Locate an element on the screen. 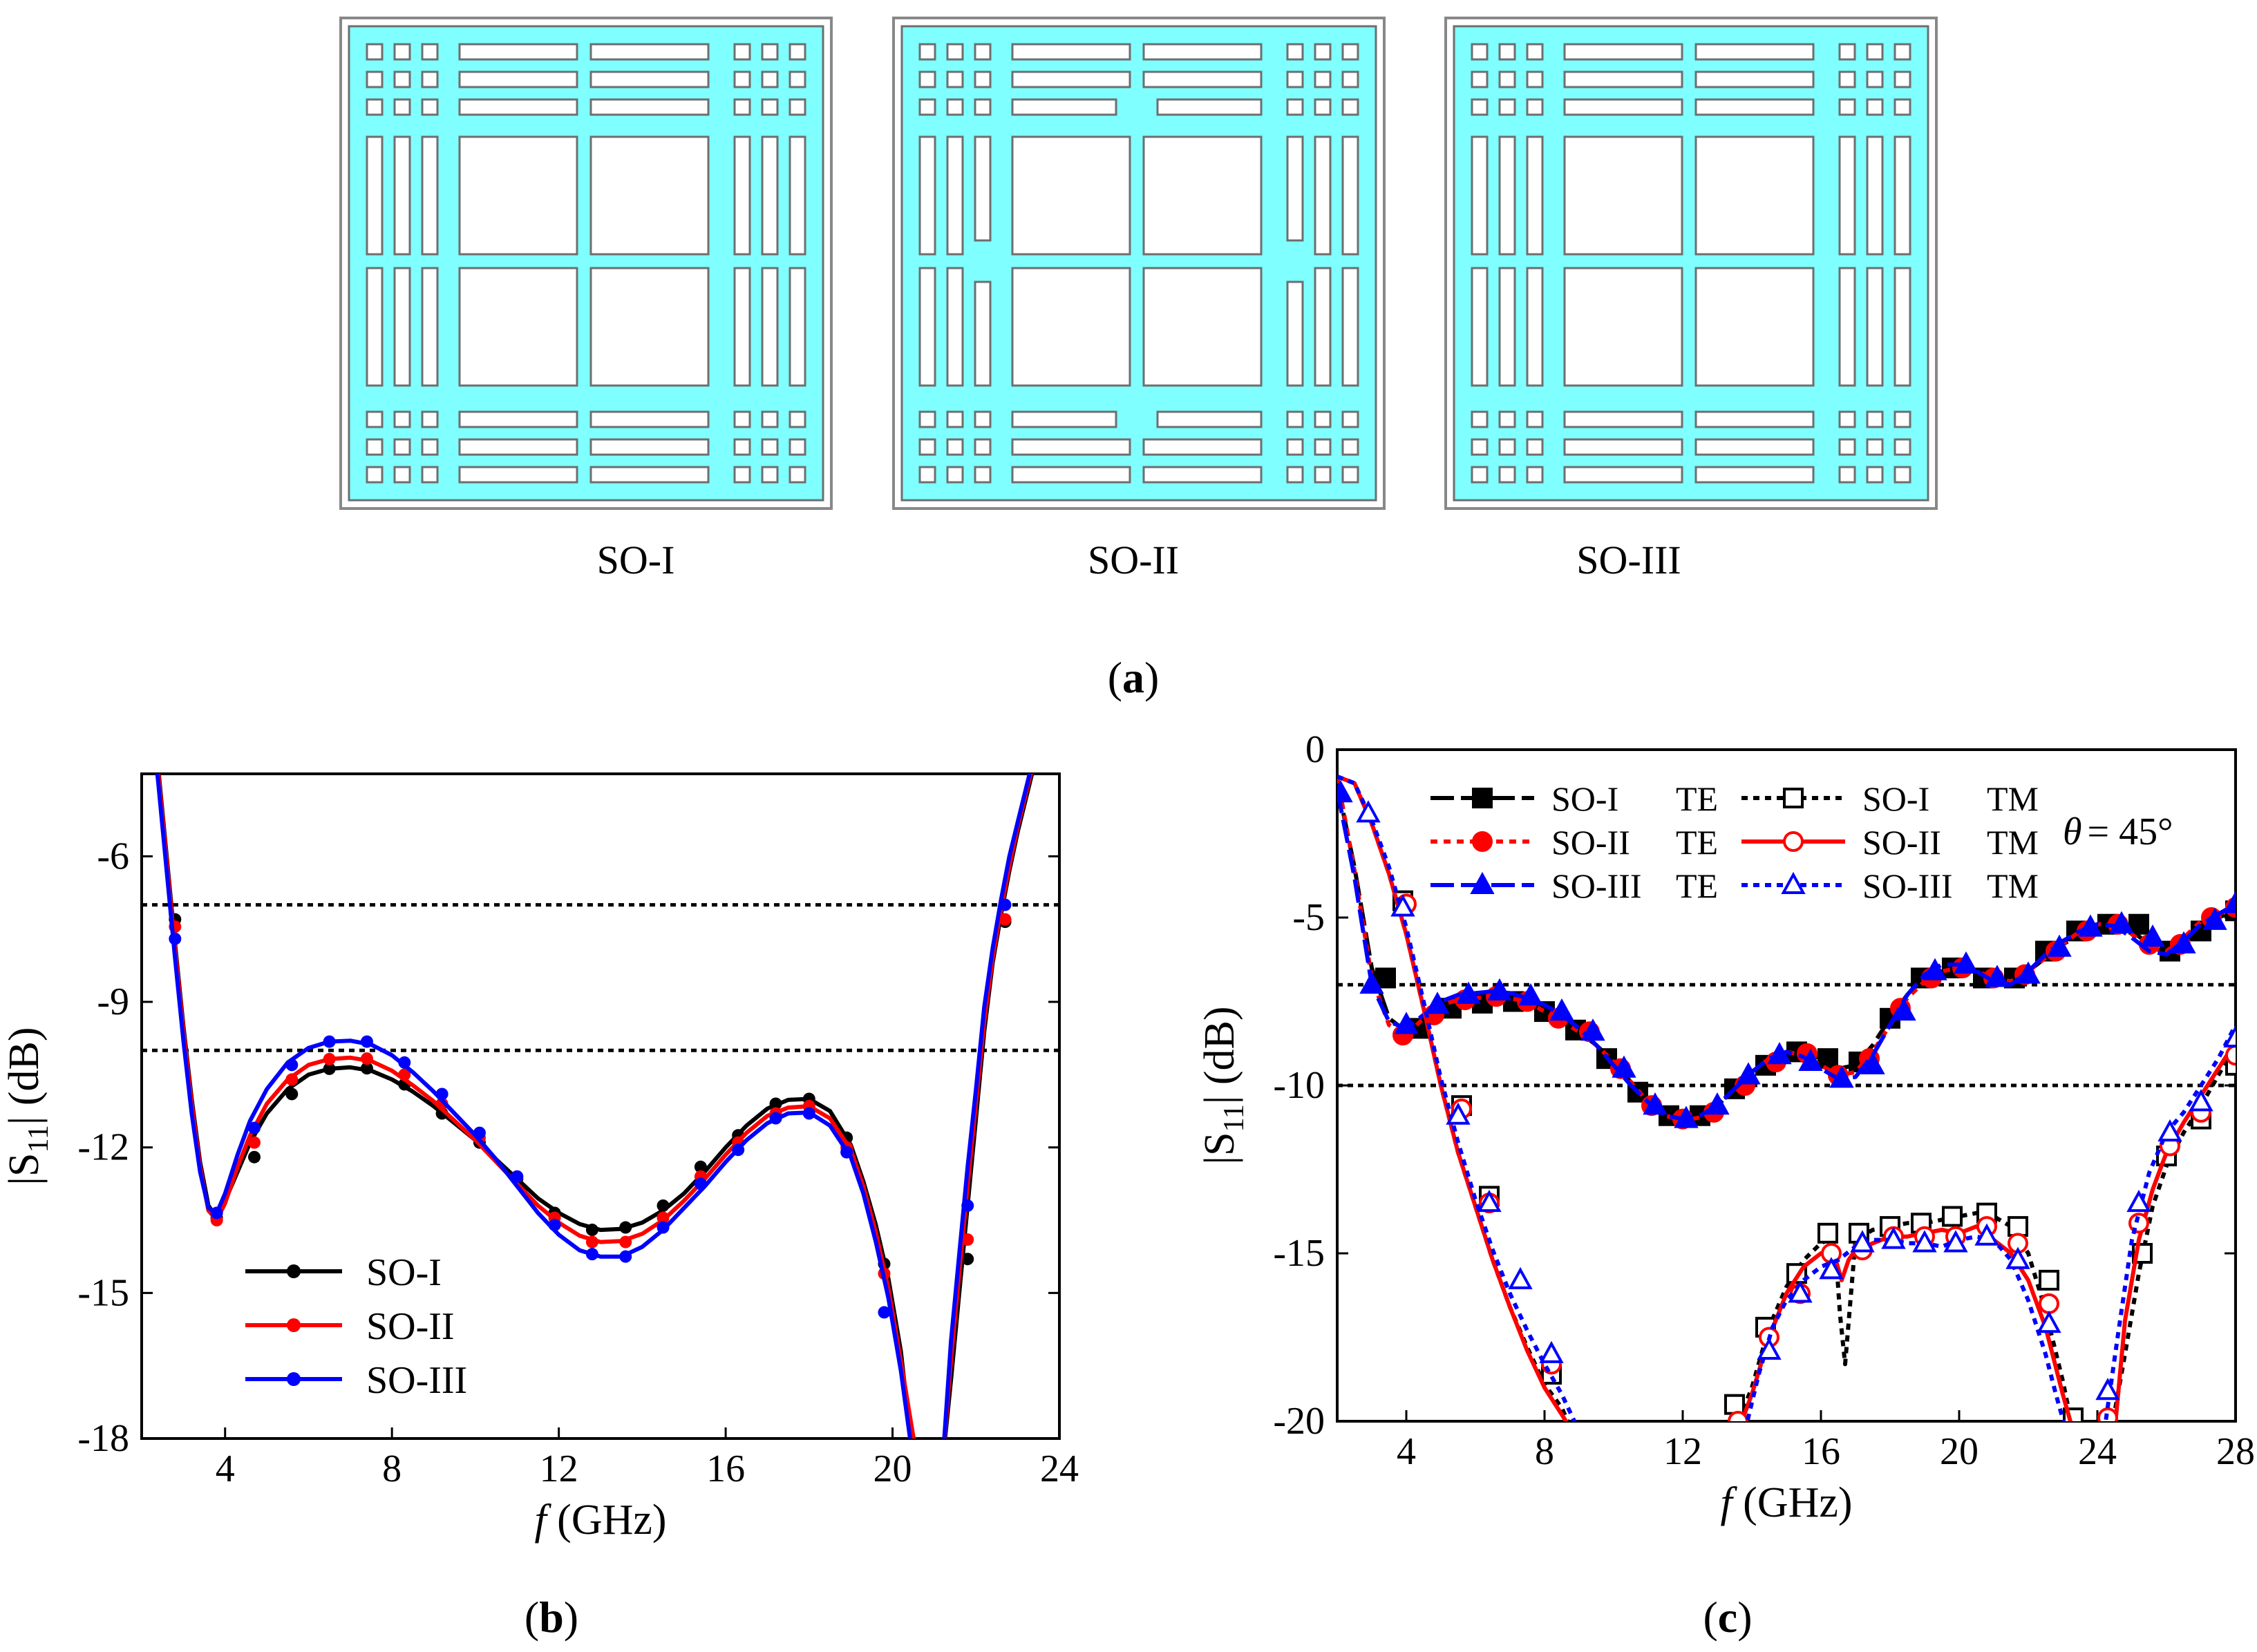 The image size is (2257, 1652). x-axis-label: f (GHz) is located at coordinates (1786, 1502).